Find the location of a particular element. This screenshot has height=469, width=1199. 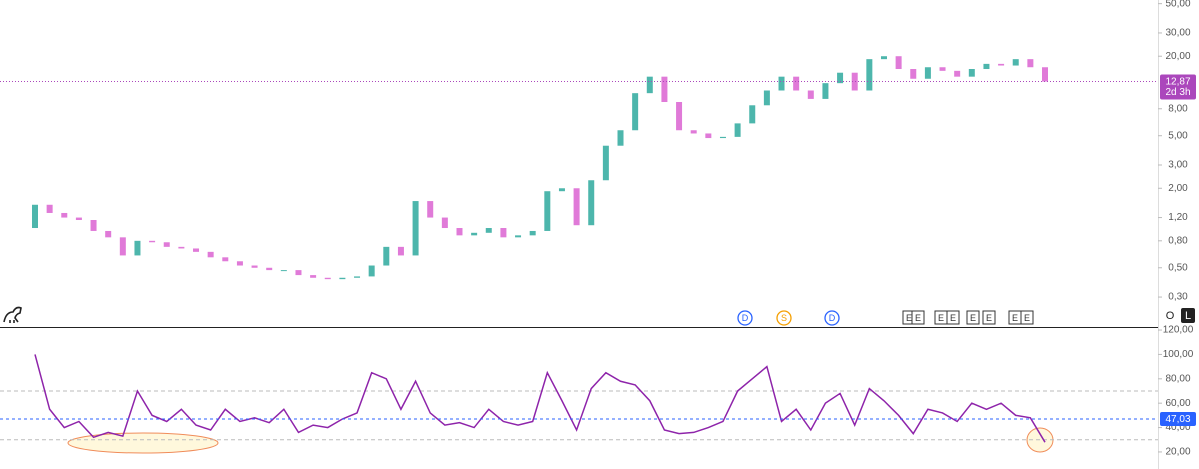

logo is located at coordinates (12, 314).